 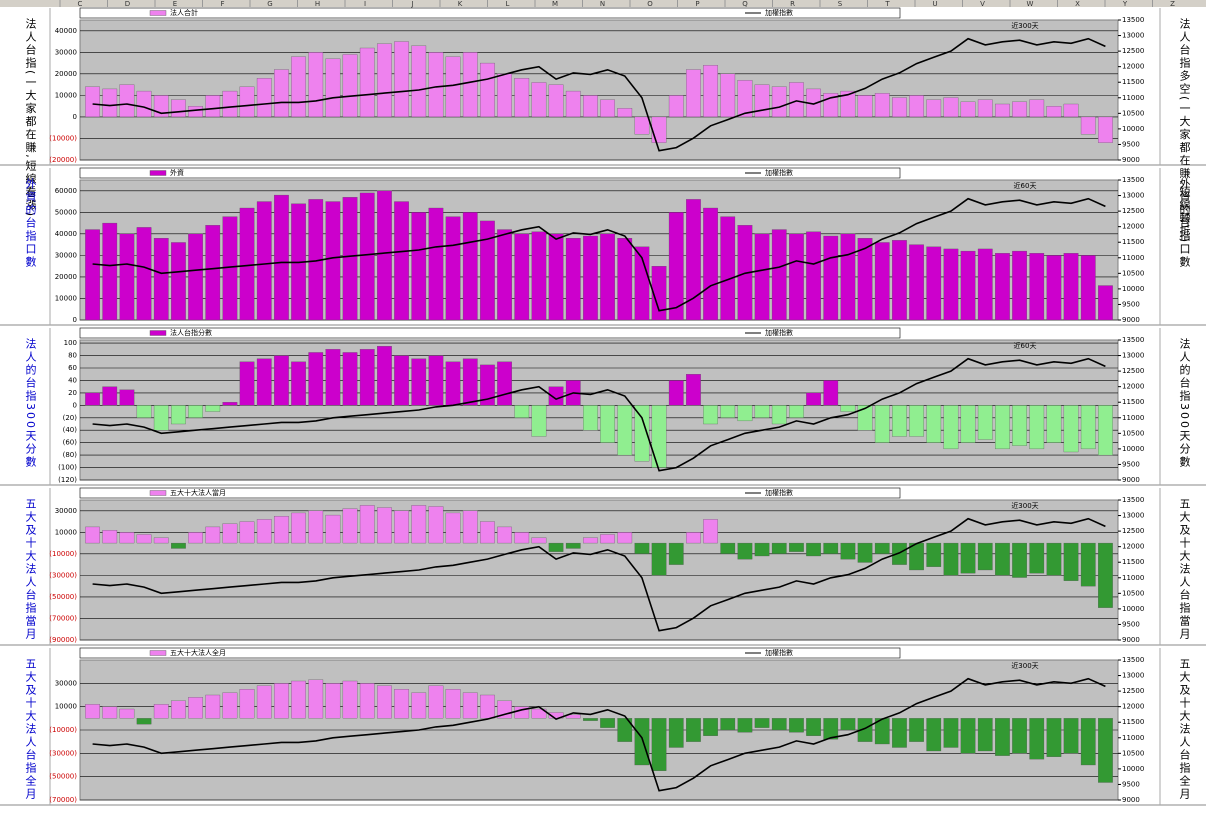 I want to click on y-tick-label: 80, so click(x=72, y=356).